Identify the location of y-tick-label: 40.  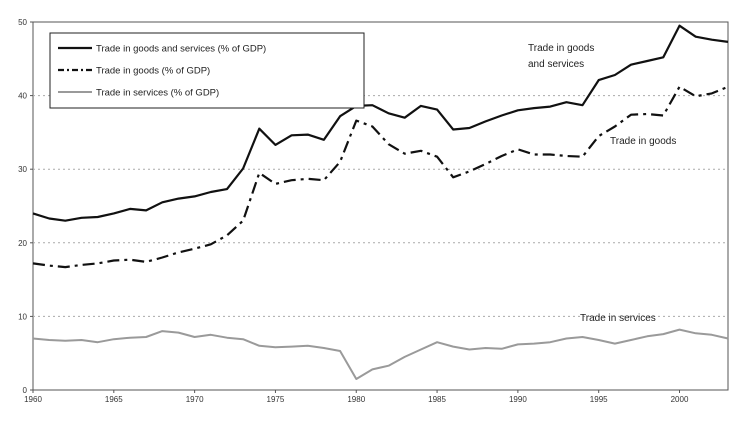
(22, 96).